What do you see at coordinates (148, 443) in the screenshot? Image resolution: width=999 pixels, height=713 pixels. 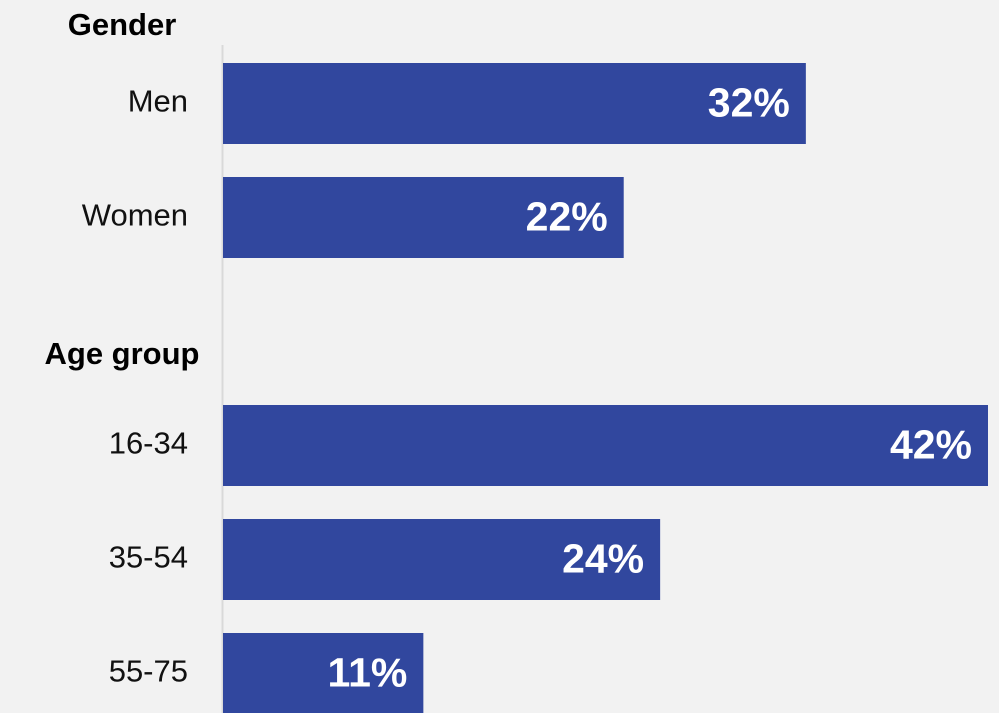 I see `category-label: 16-34` at bounding box center [148, 443].